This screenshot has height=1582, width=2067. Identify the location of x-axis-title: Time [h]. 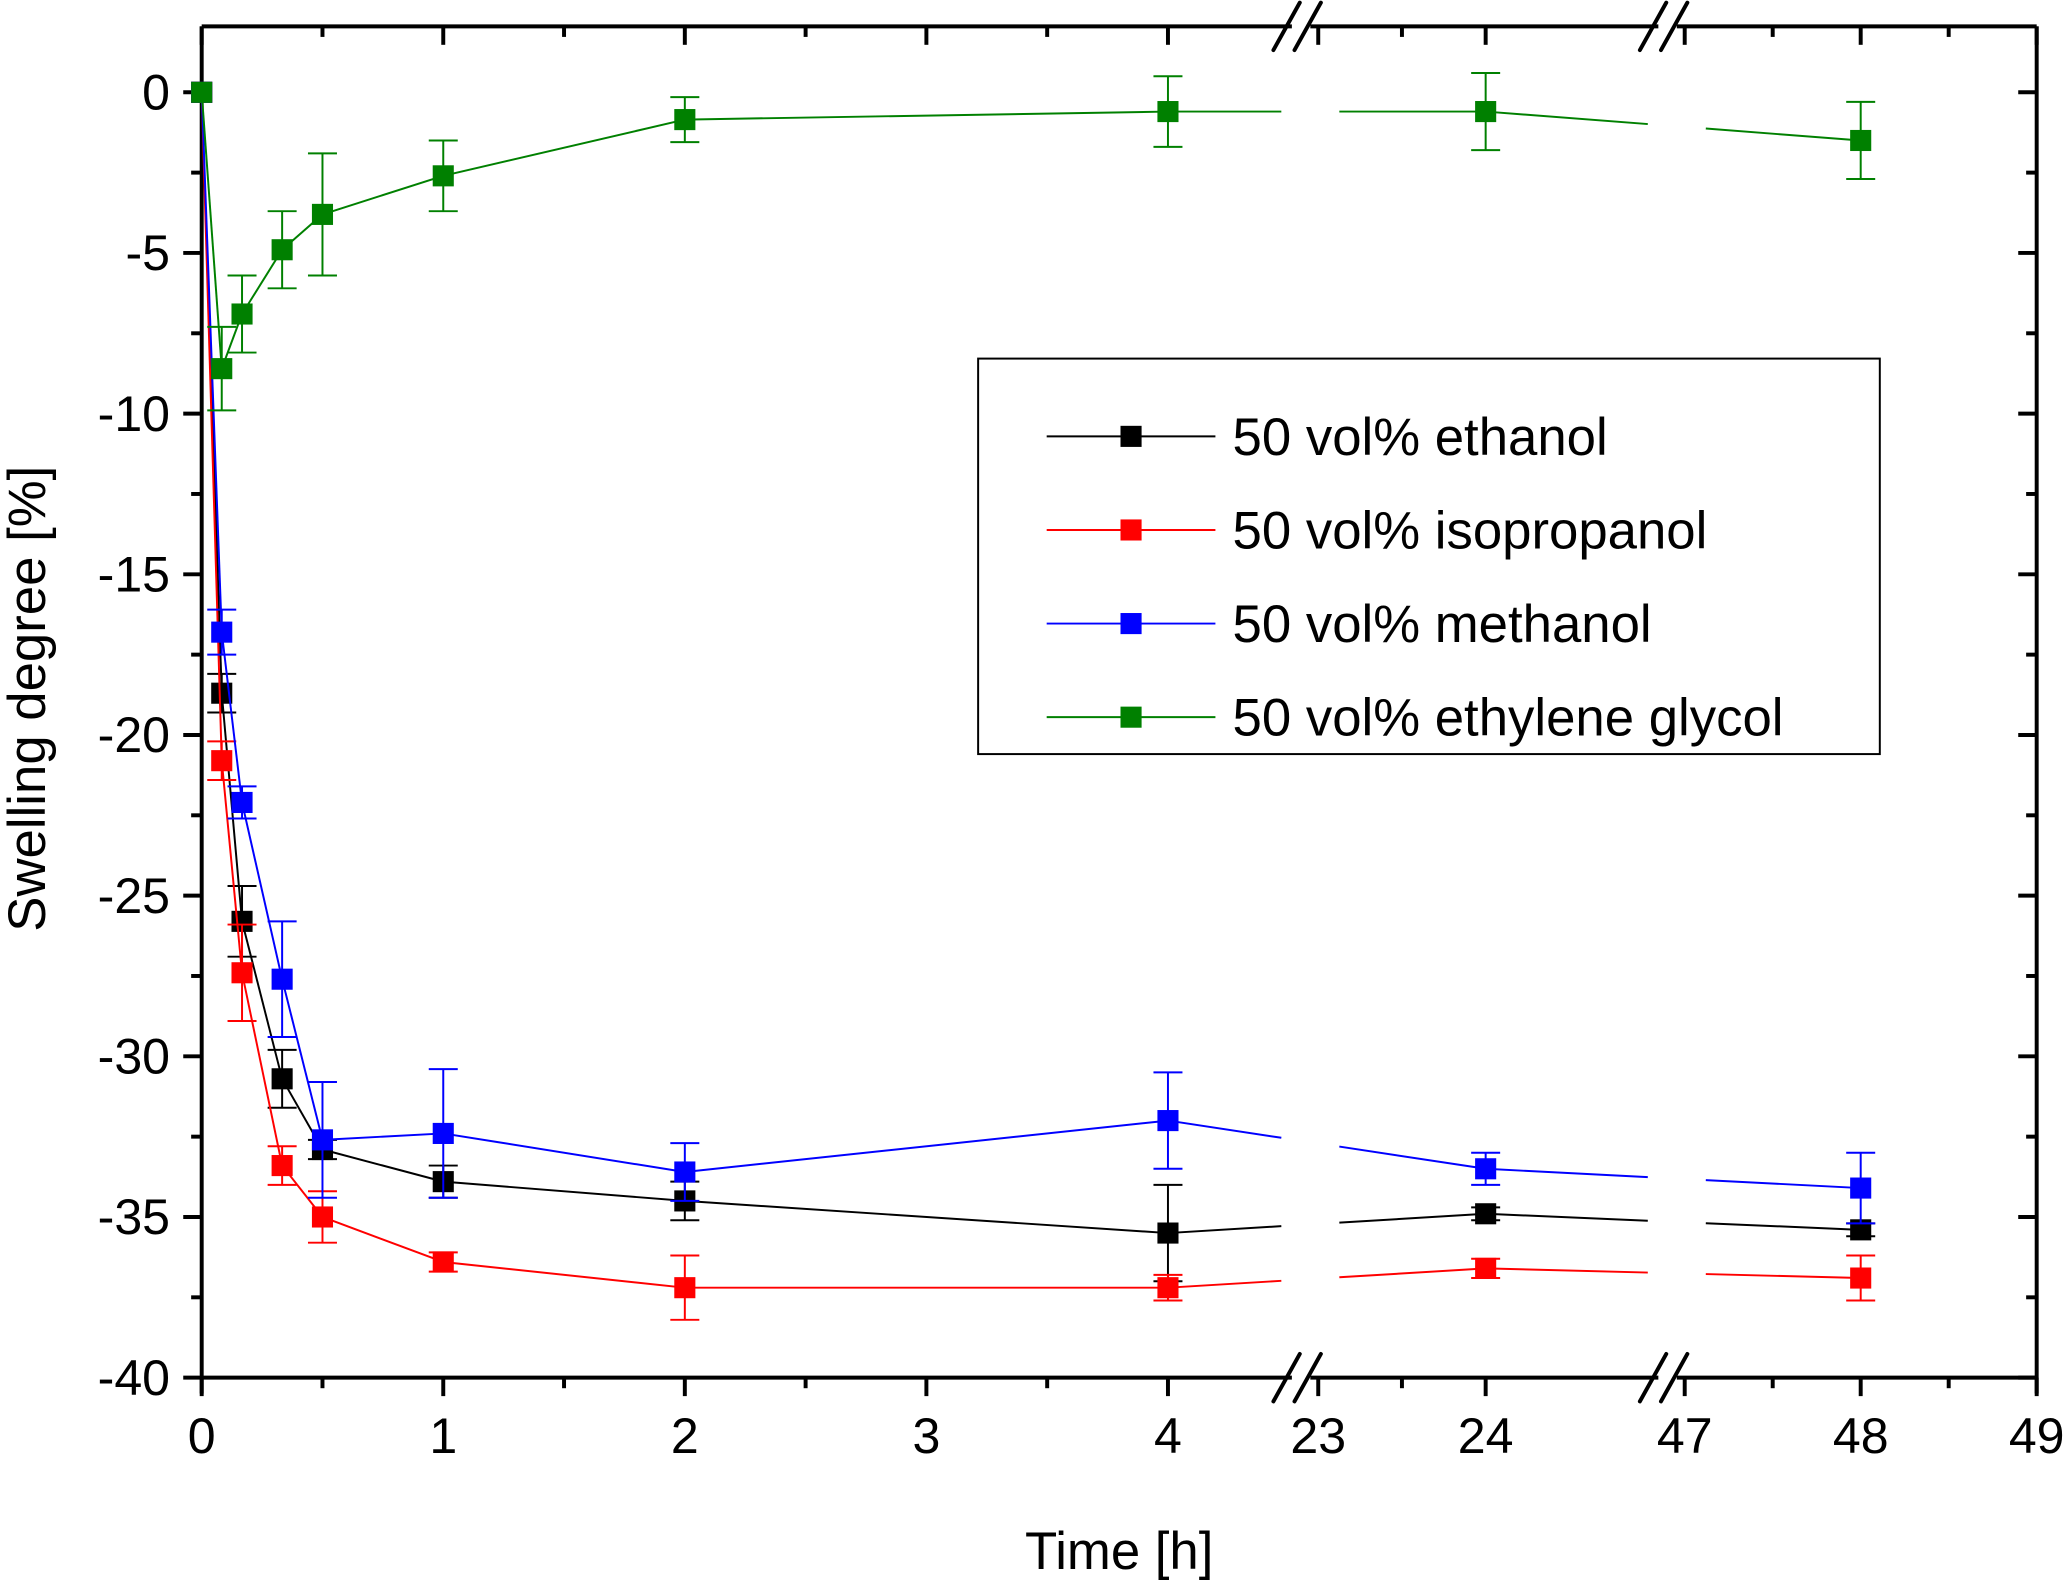
(1119, 1551).